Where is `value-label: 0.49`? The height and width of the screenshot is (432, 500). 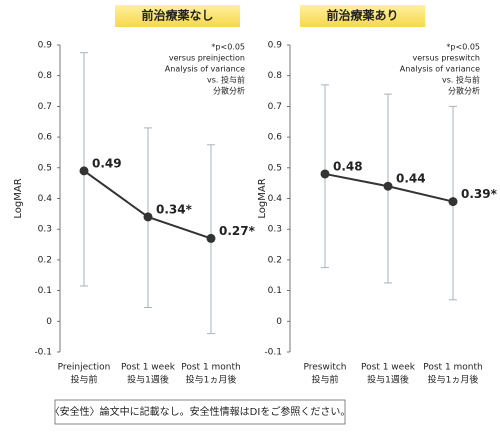
value-label: 0.49 is located at coordinates (107, 163).